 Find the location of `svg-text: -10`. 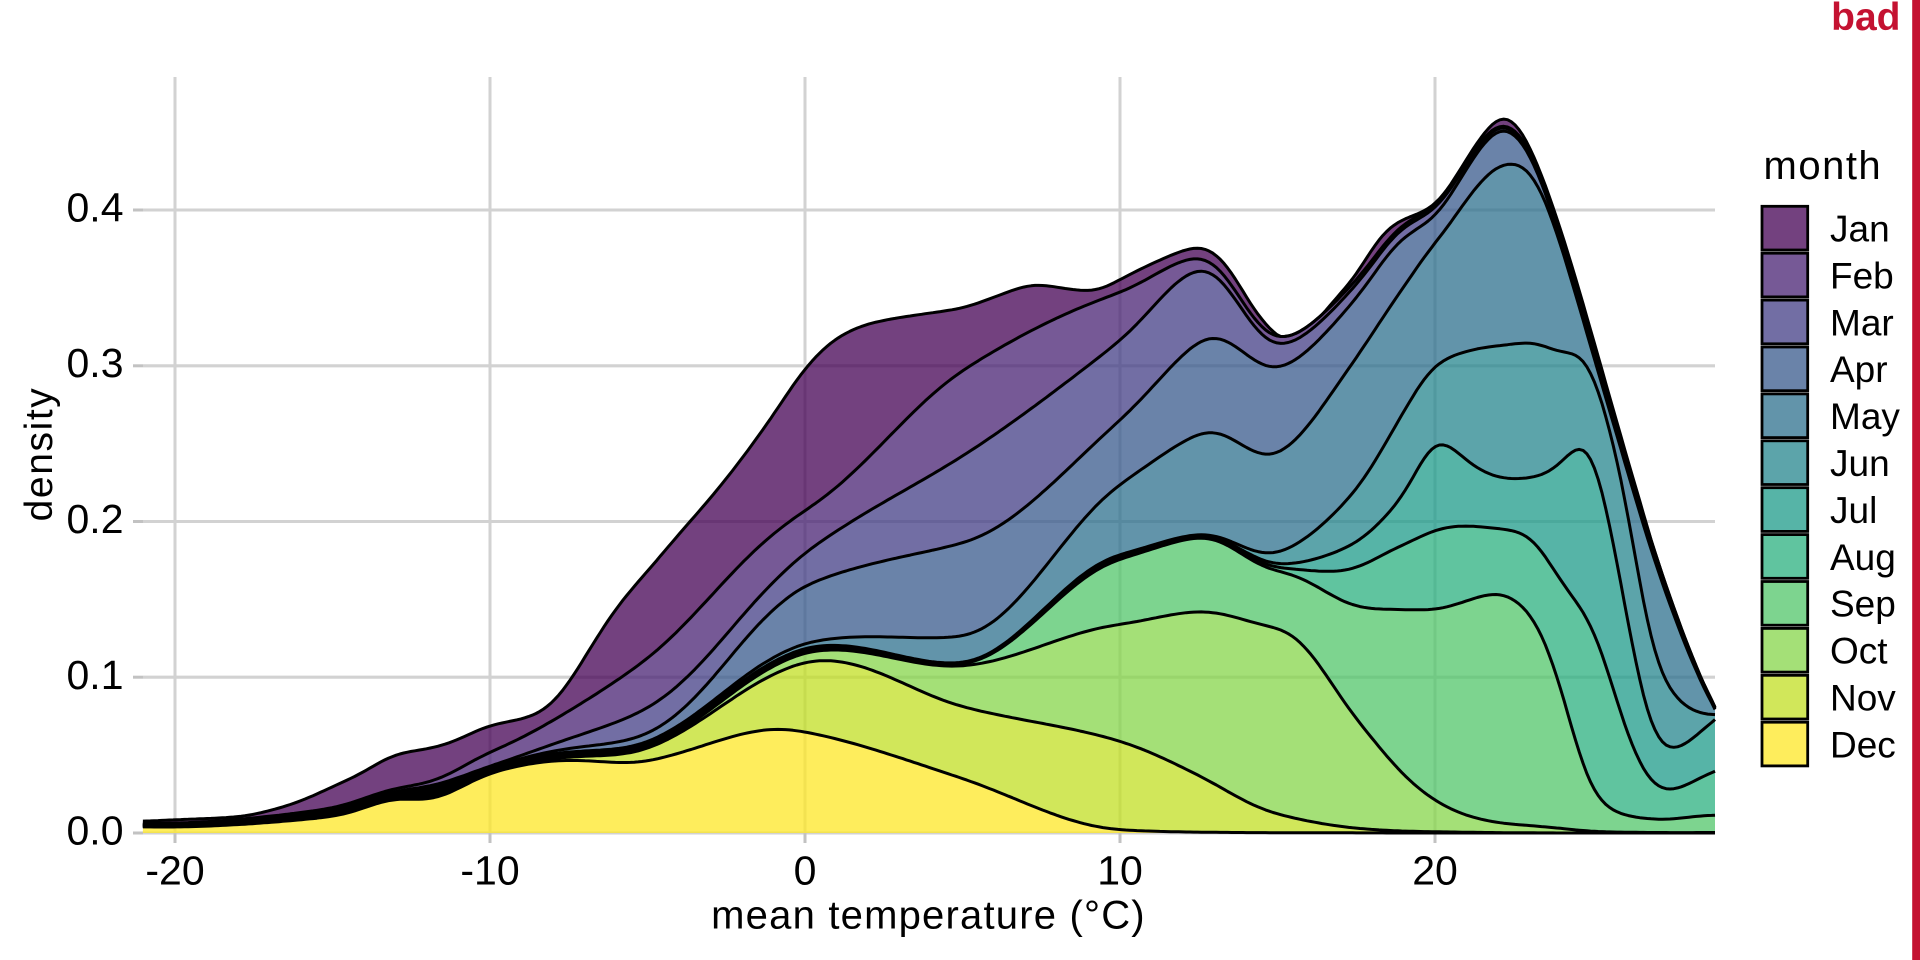

svg-text: -10 is located at coordinates (489, 871).